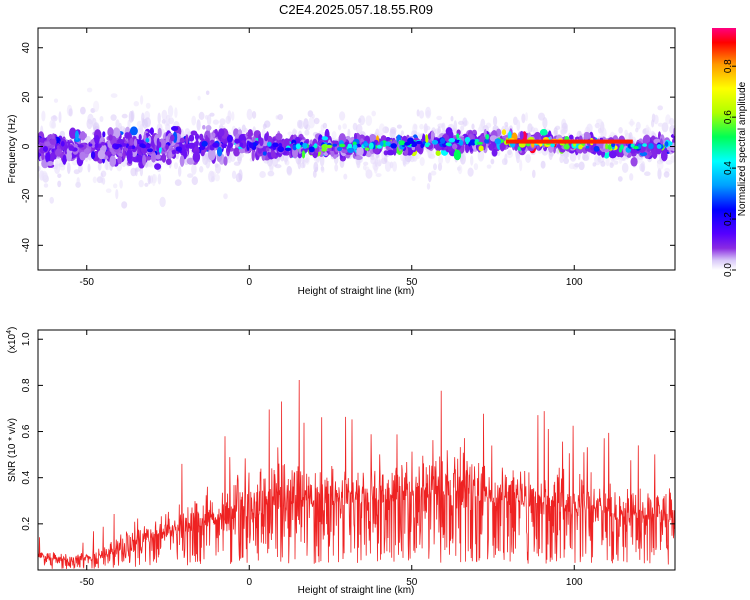  What do you see at coordinates (26, 523) in the screenshot?
I see `y-tick-label: 0.2` at bounding box center [26, 523].